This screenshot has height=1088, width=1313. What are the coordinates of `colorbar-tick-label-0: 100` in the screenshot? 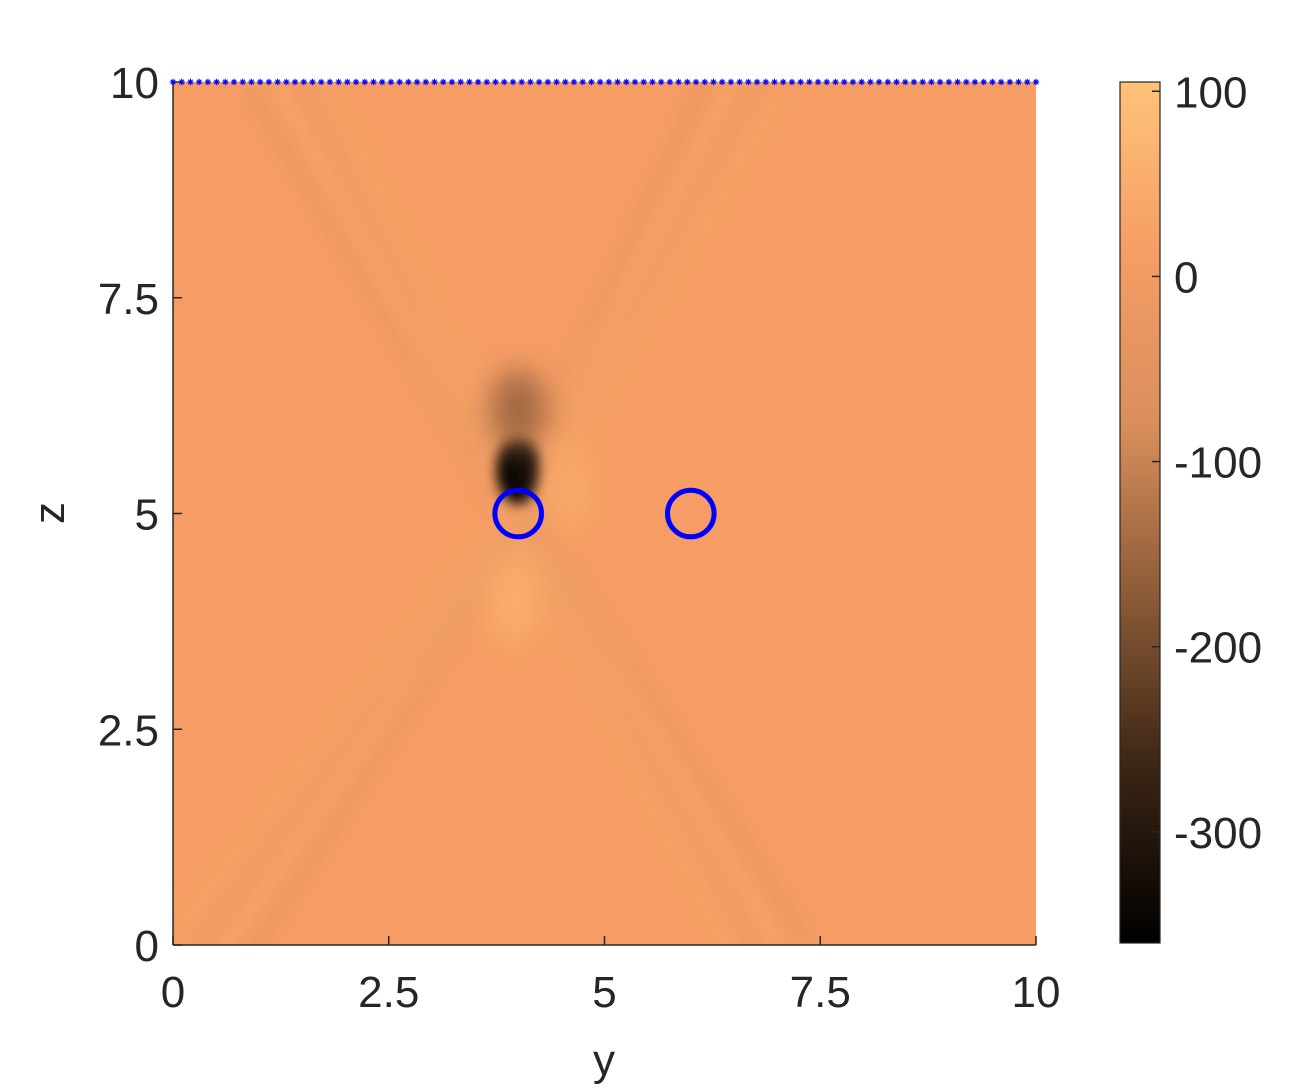 It's located at (1210, 92).